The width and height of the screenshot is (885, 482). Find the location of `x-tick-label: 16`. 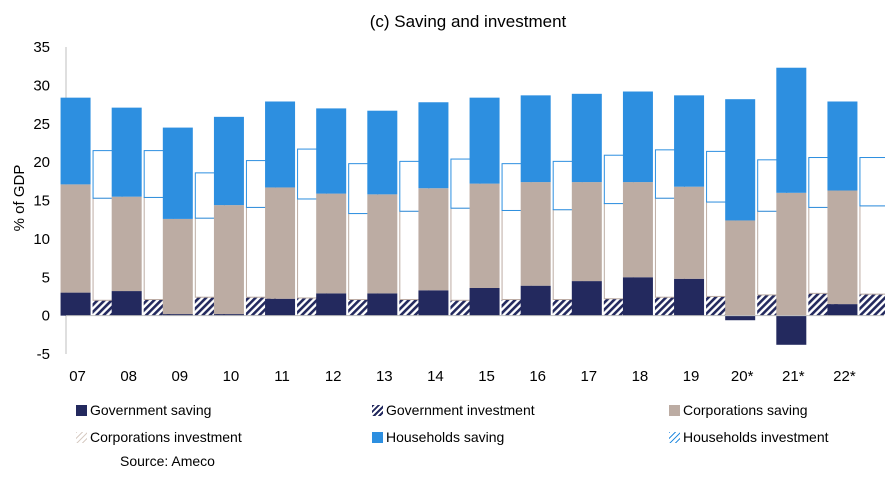

x-tick-label: 16 is located at coordinates (537, 376).